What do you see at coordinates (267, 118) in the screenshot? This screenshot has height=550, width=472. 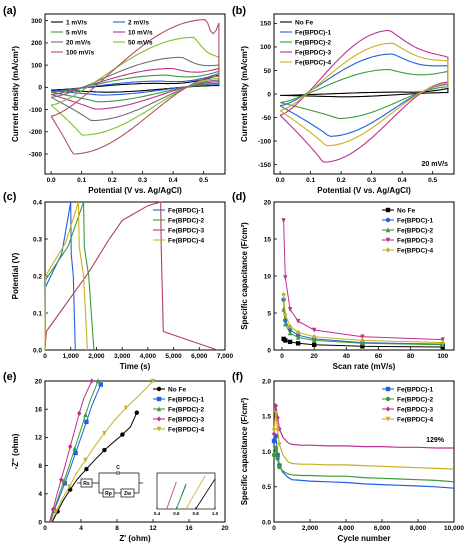 I see `y-tick-label: -50` at bounding box center [267, 118].